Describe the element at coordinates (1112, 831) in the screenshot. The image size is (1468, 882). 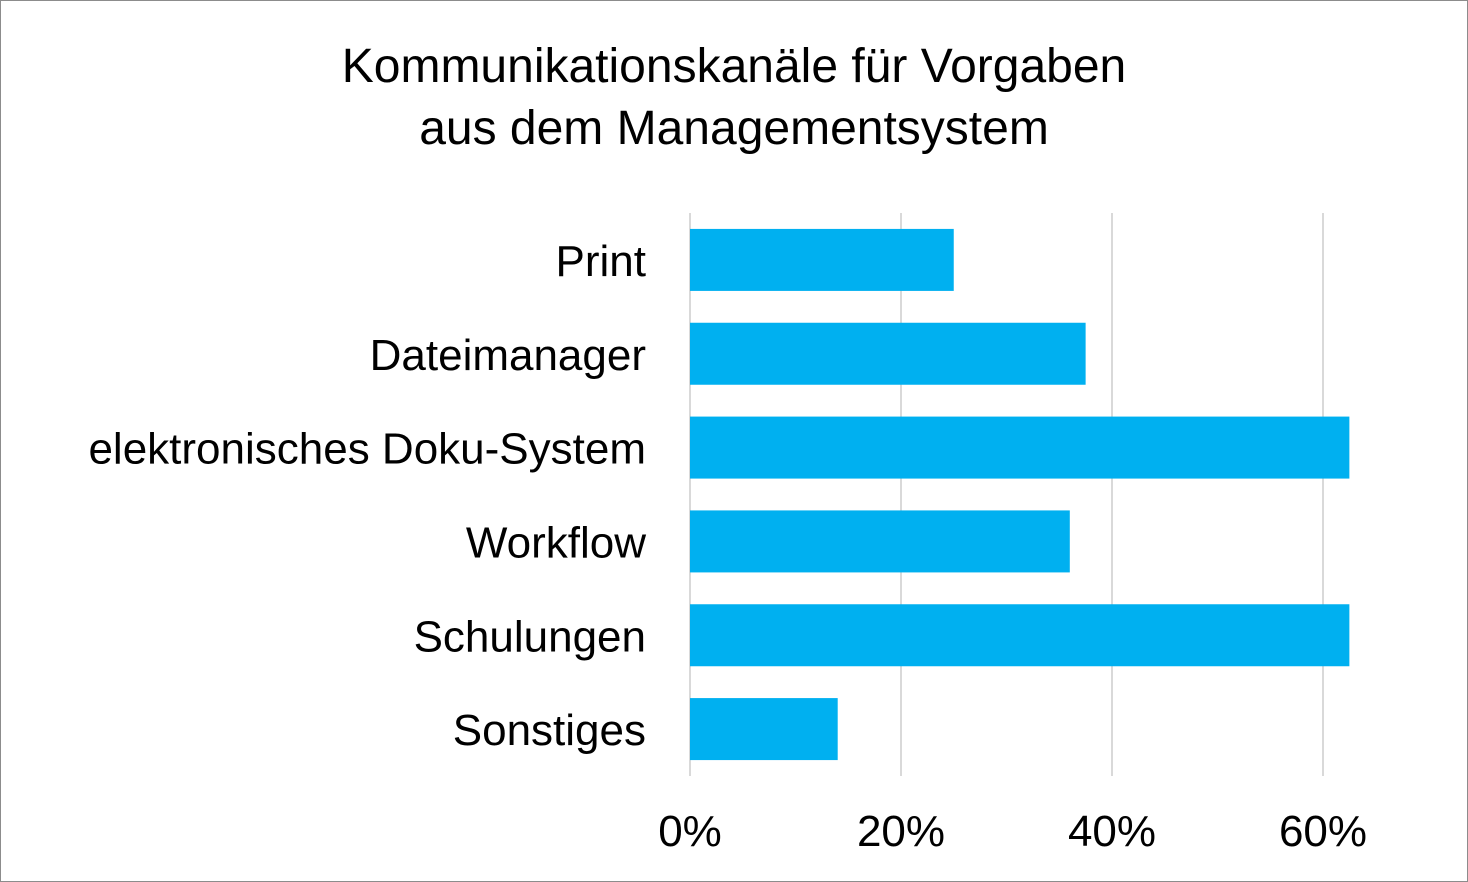
I see `x-tick-label: 40%` at that location.